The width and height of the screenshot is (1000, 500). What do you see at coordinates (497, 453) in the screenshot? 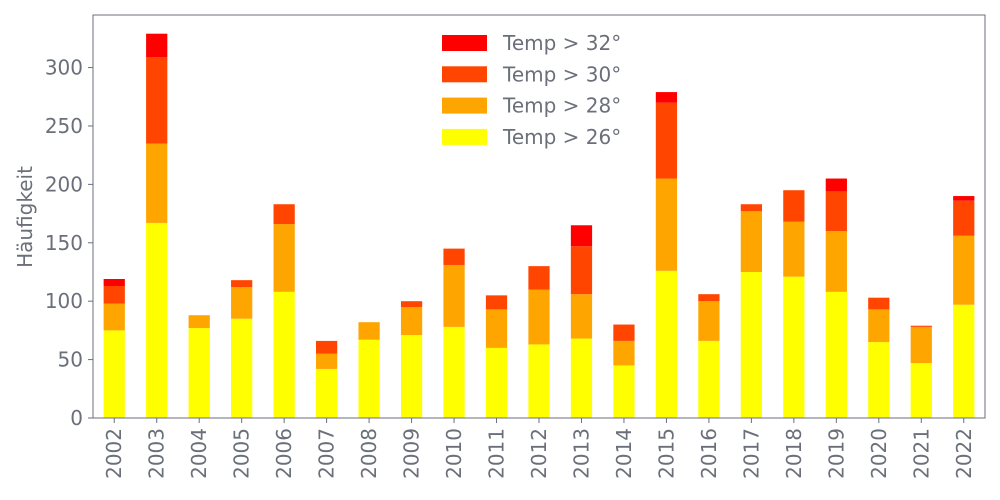
I see `x-tick-label: 2011` at bounding box center [497, 453].